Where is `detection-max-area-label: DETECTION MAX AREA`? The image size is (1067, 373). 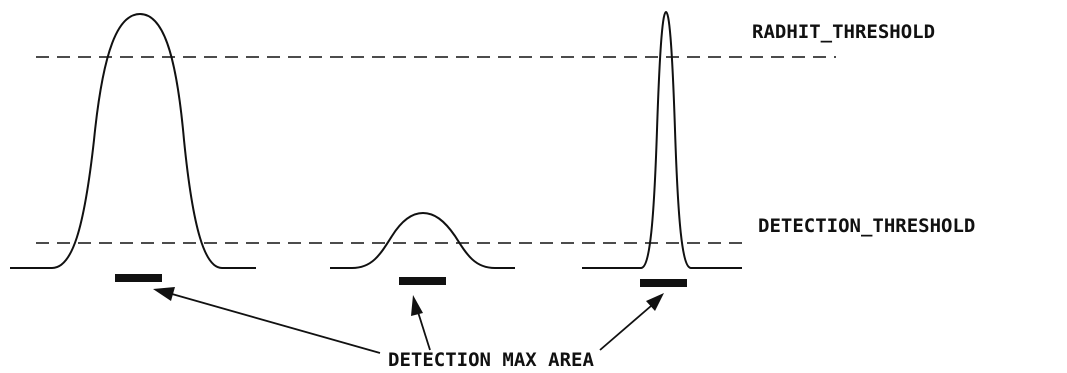 detection-max-area-label: DETECTION MAX AREA is located at coordinates (491, 360).